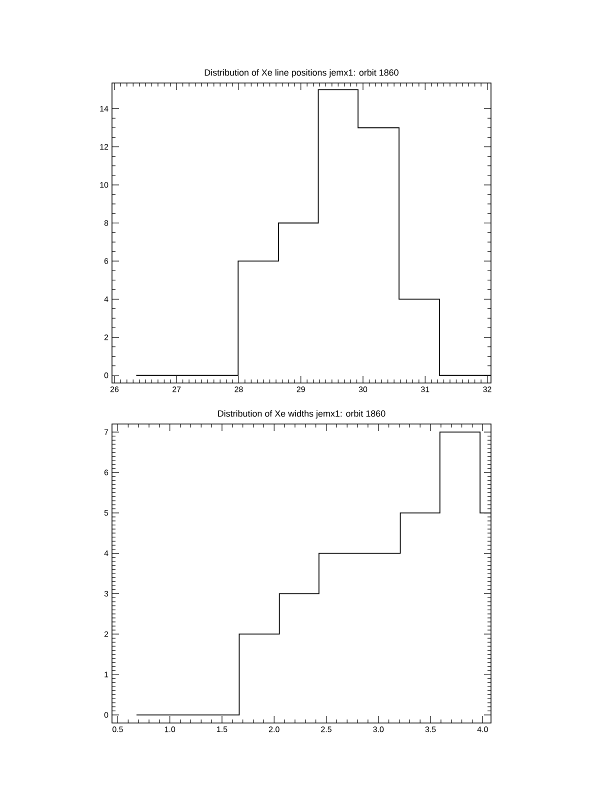  What do you see at coordinates (302, 414) in the screenshot?
I see `chart-title: Distribution of Xe widths jemx1: orbit 1860` at bounding box center [302, 414].